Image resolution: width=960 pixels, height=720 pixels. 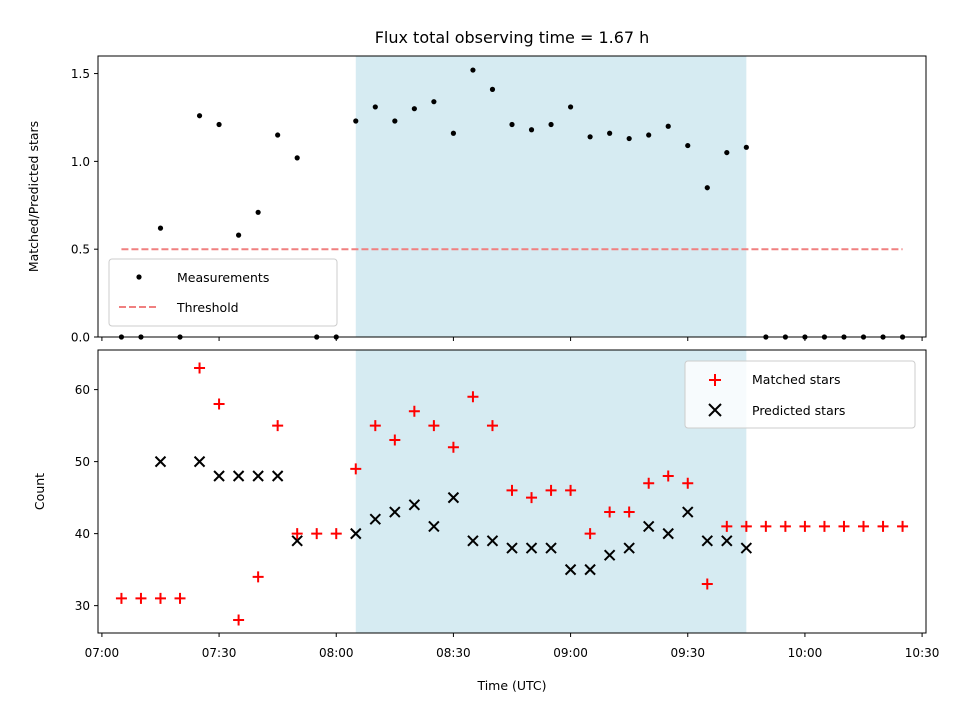 I want to click on ratio-panel-legend: Measurements Threshold, so click(x=223, y=292).